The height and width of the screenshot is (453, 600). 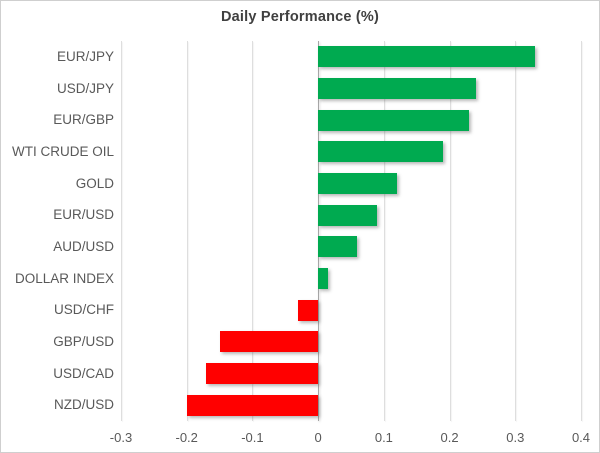 What do you see at coordinates (319, 231) in the screenshot?
I see `zero-axis-line` at bounding box center [319, 231].